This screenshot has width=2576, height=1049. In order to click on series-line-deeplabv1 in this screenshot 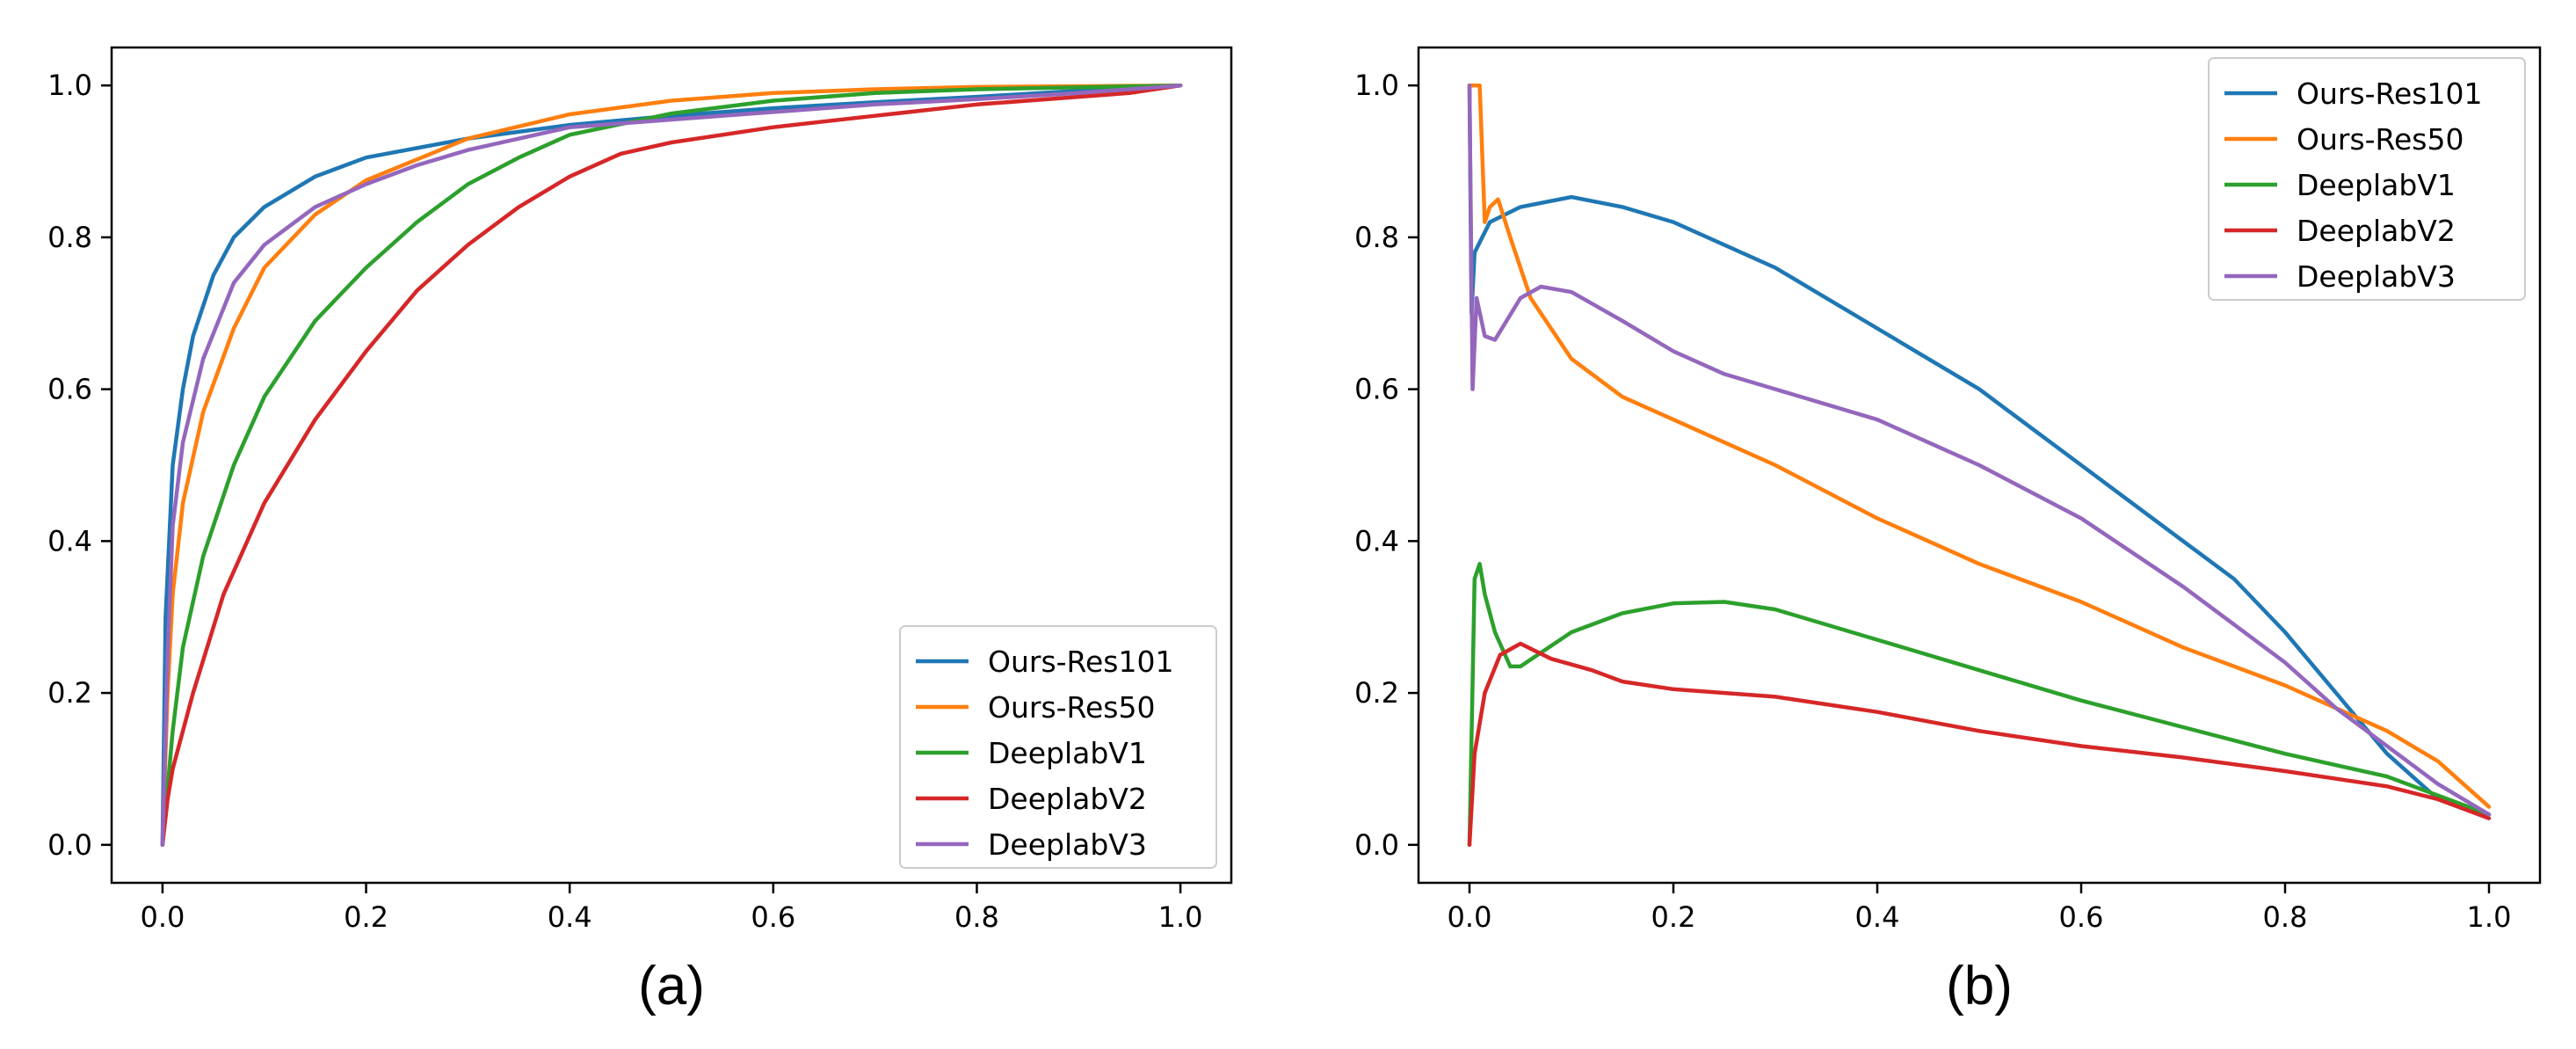, I will do `click(1979, 705)`.